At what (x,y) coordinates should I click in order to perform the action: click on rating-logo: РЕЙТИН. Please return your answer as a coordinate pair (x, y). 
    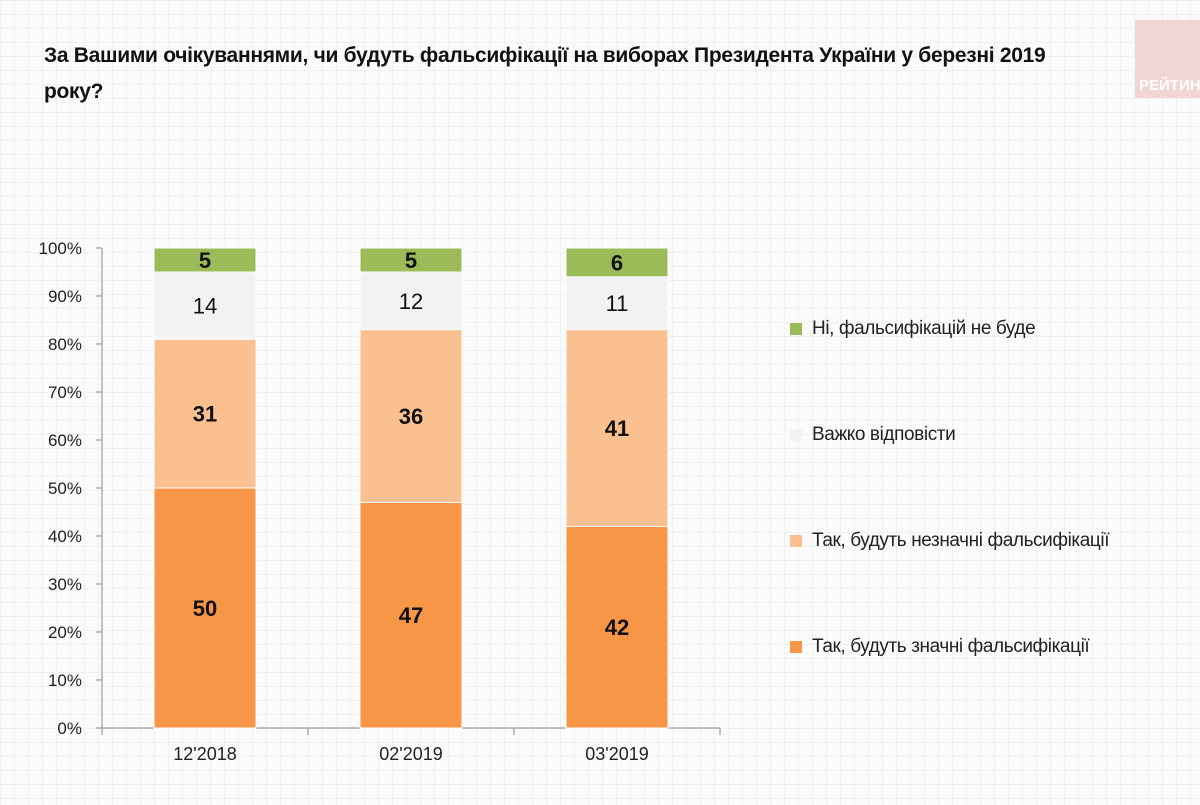
    Looking at the image, I should click on (1167, 59).